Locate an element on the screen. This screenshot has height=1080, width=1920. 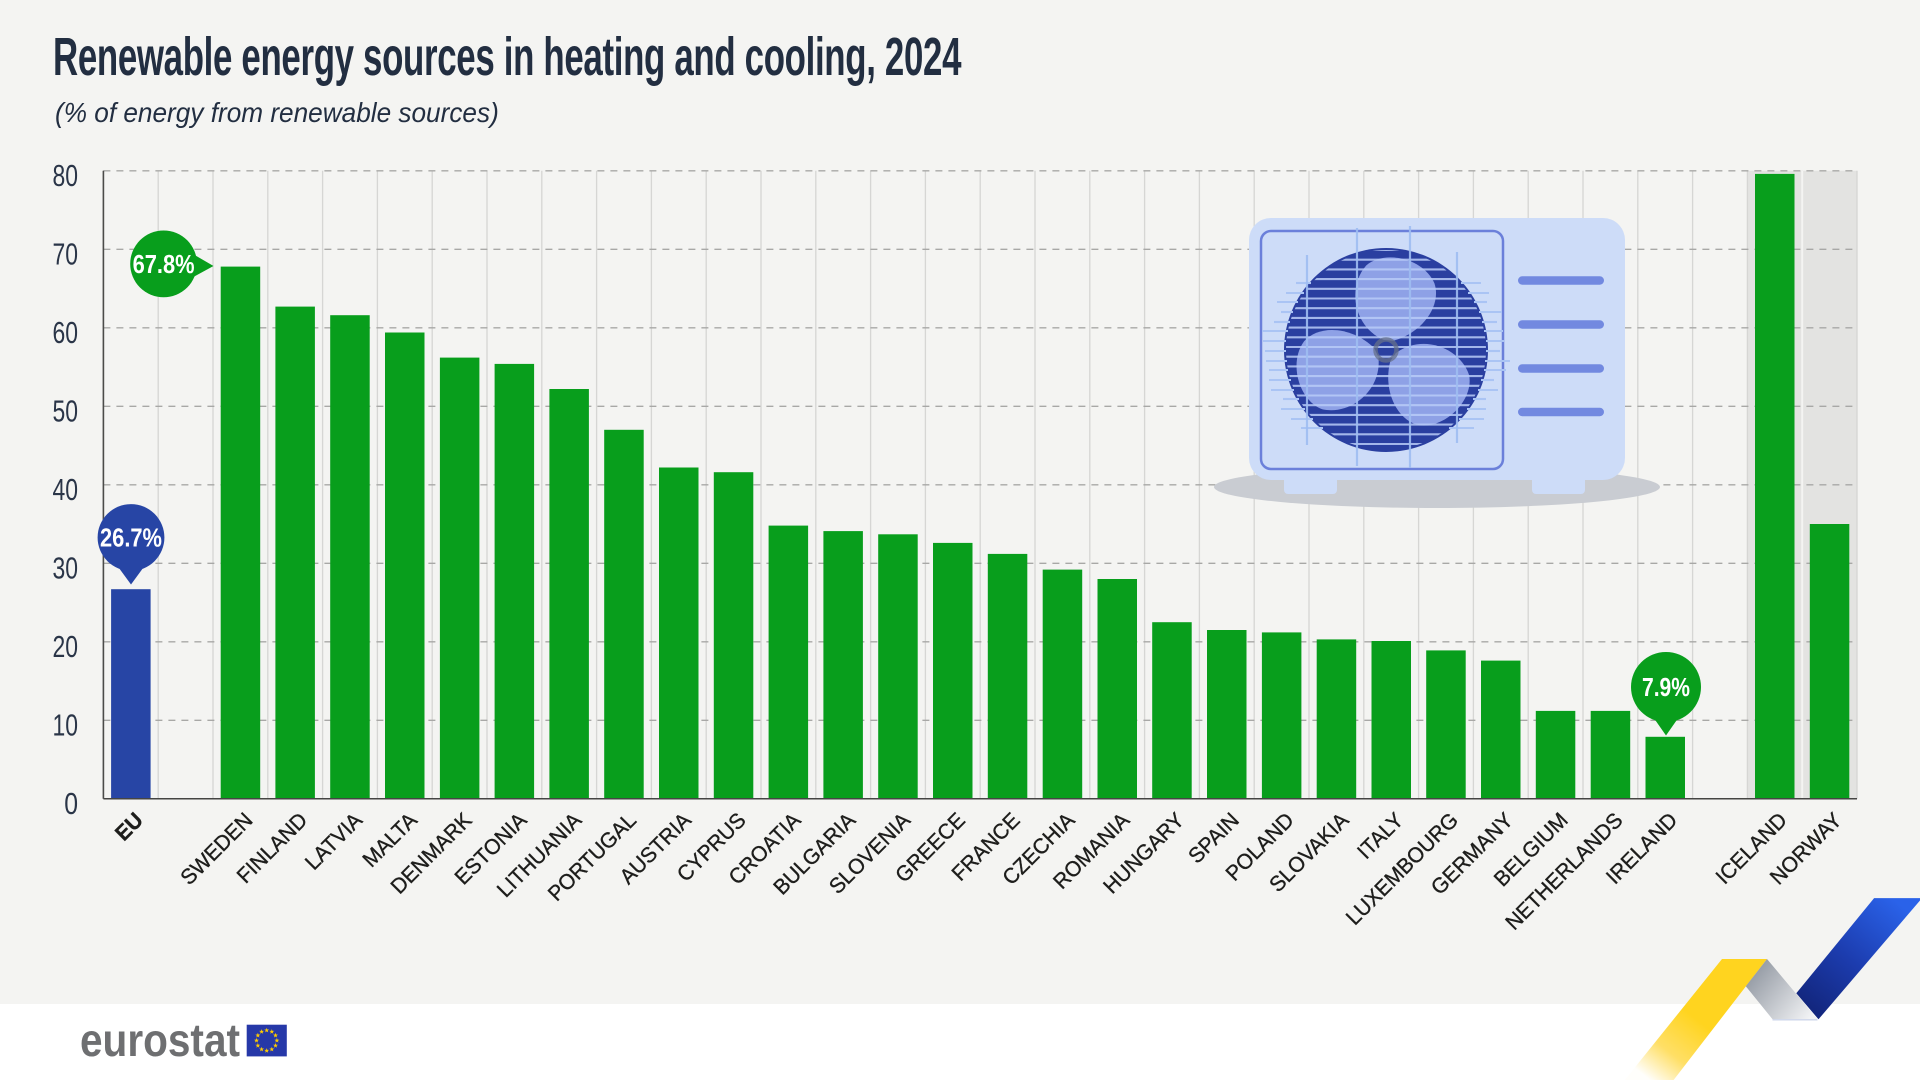
svg-text: 70 is located at coordinates (66, 253).